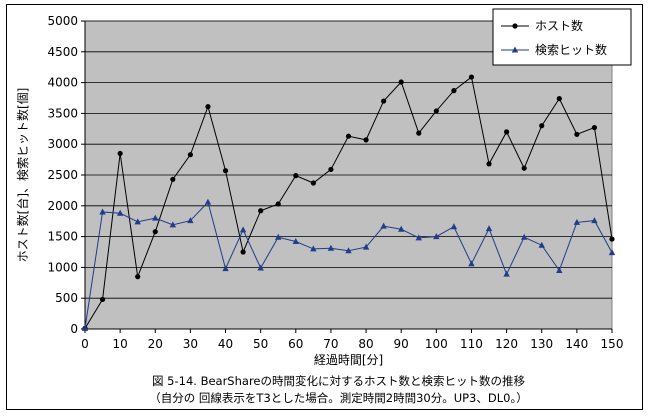 The width and height of the screenshot is (650, 416). I want to click on x-tick-label: 100, so click(436, 344).